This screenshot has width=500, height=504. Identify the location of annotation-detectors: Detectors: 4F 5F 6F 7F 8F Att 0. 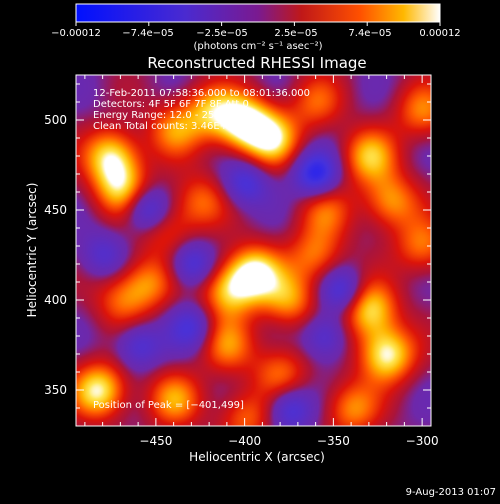
(171, 104).